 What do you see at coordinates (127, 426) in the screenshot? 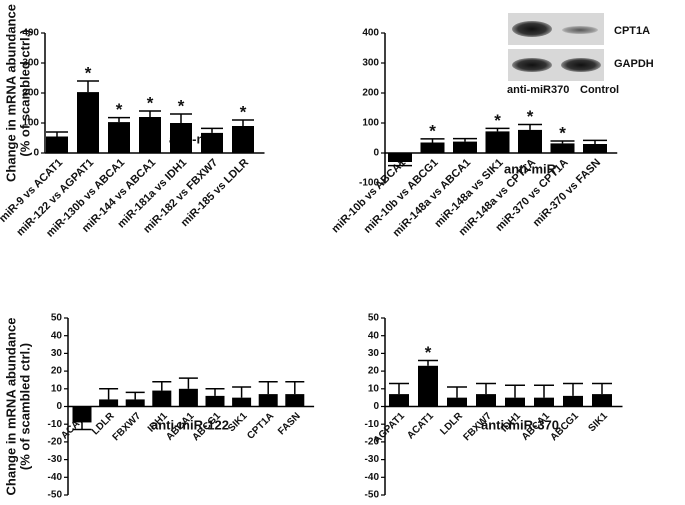
I see `x-tick-label: FBXW7` at bounding box center [127, 426].